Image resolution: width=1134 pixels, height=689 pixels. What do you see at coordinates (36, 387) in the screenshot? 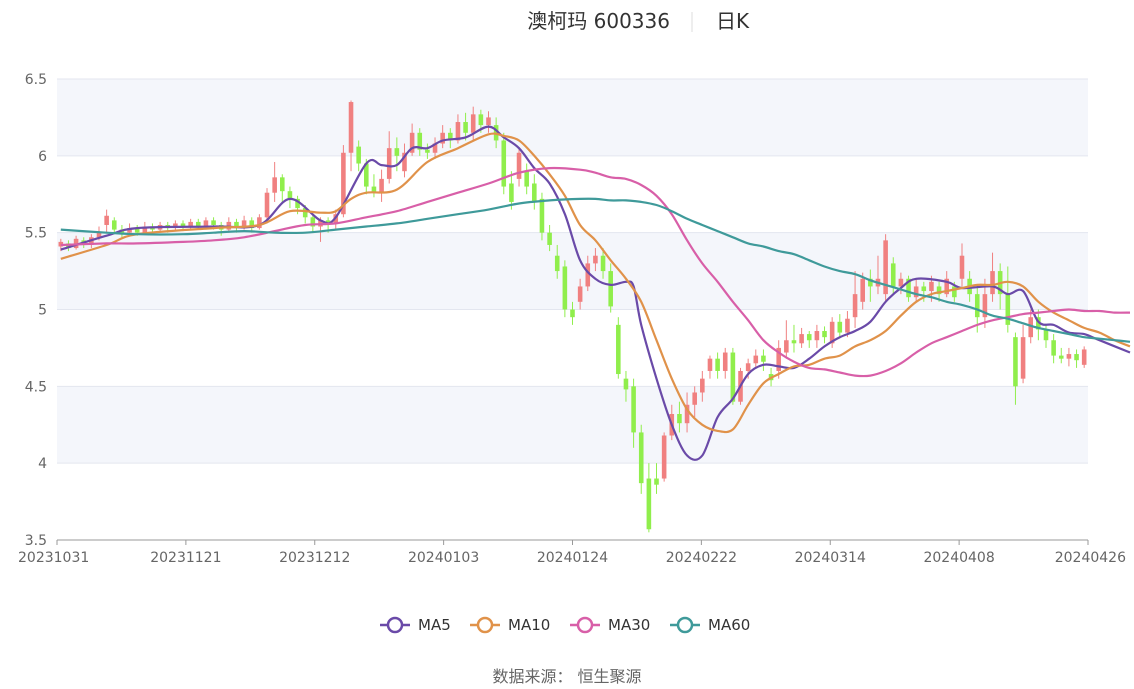
I see `y-tick-label: 4.5` at bounding box center [36, 387].